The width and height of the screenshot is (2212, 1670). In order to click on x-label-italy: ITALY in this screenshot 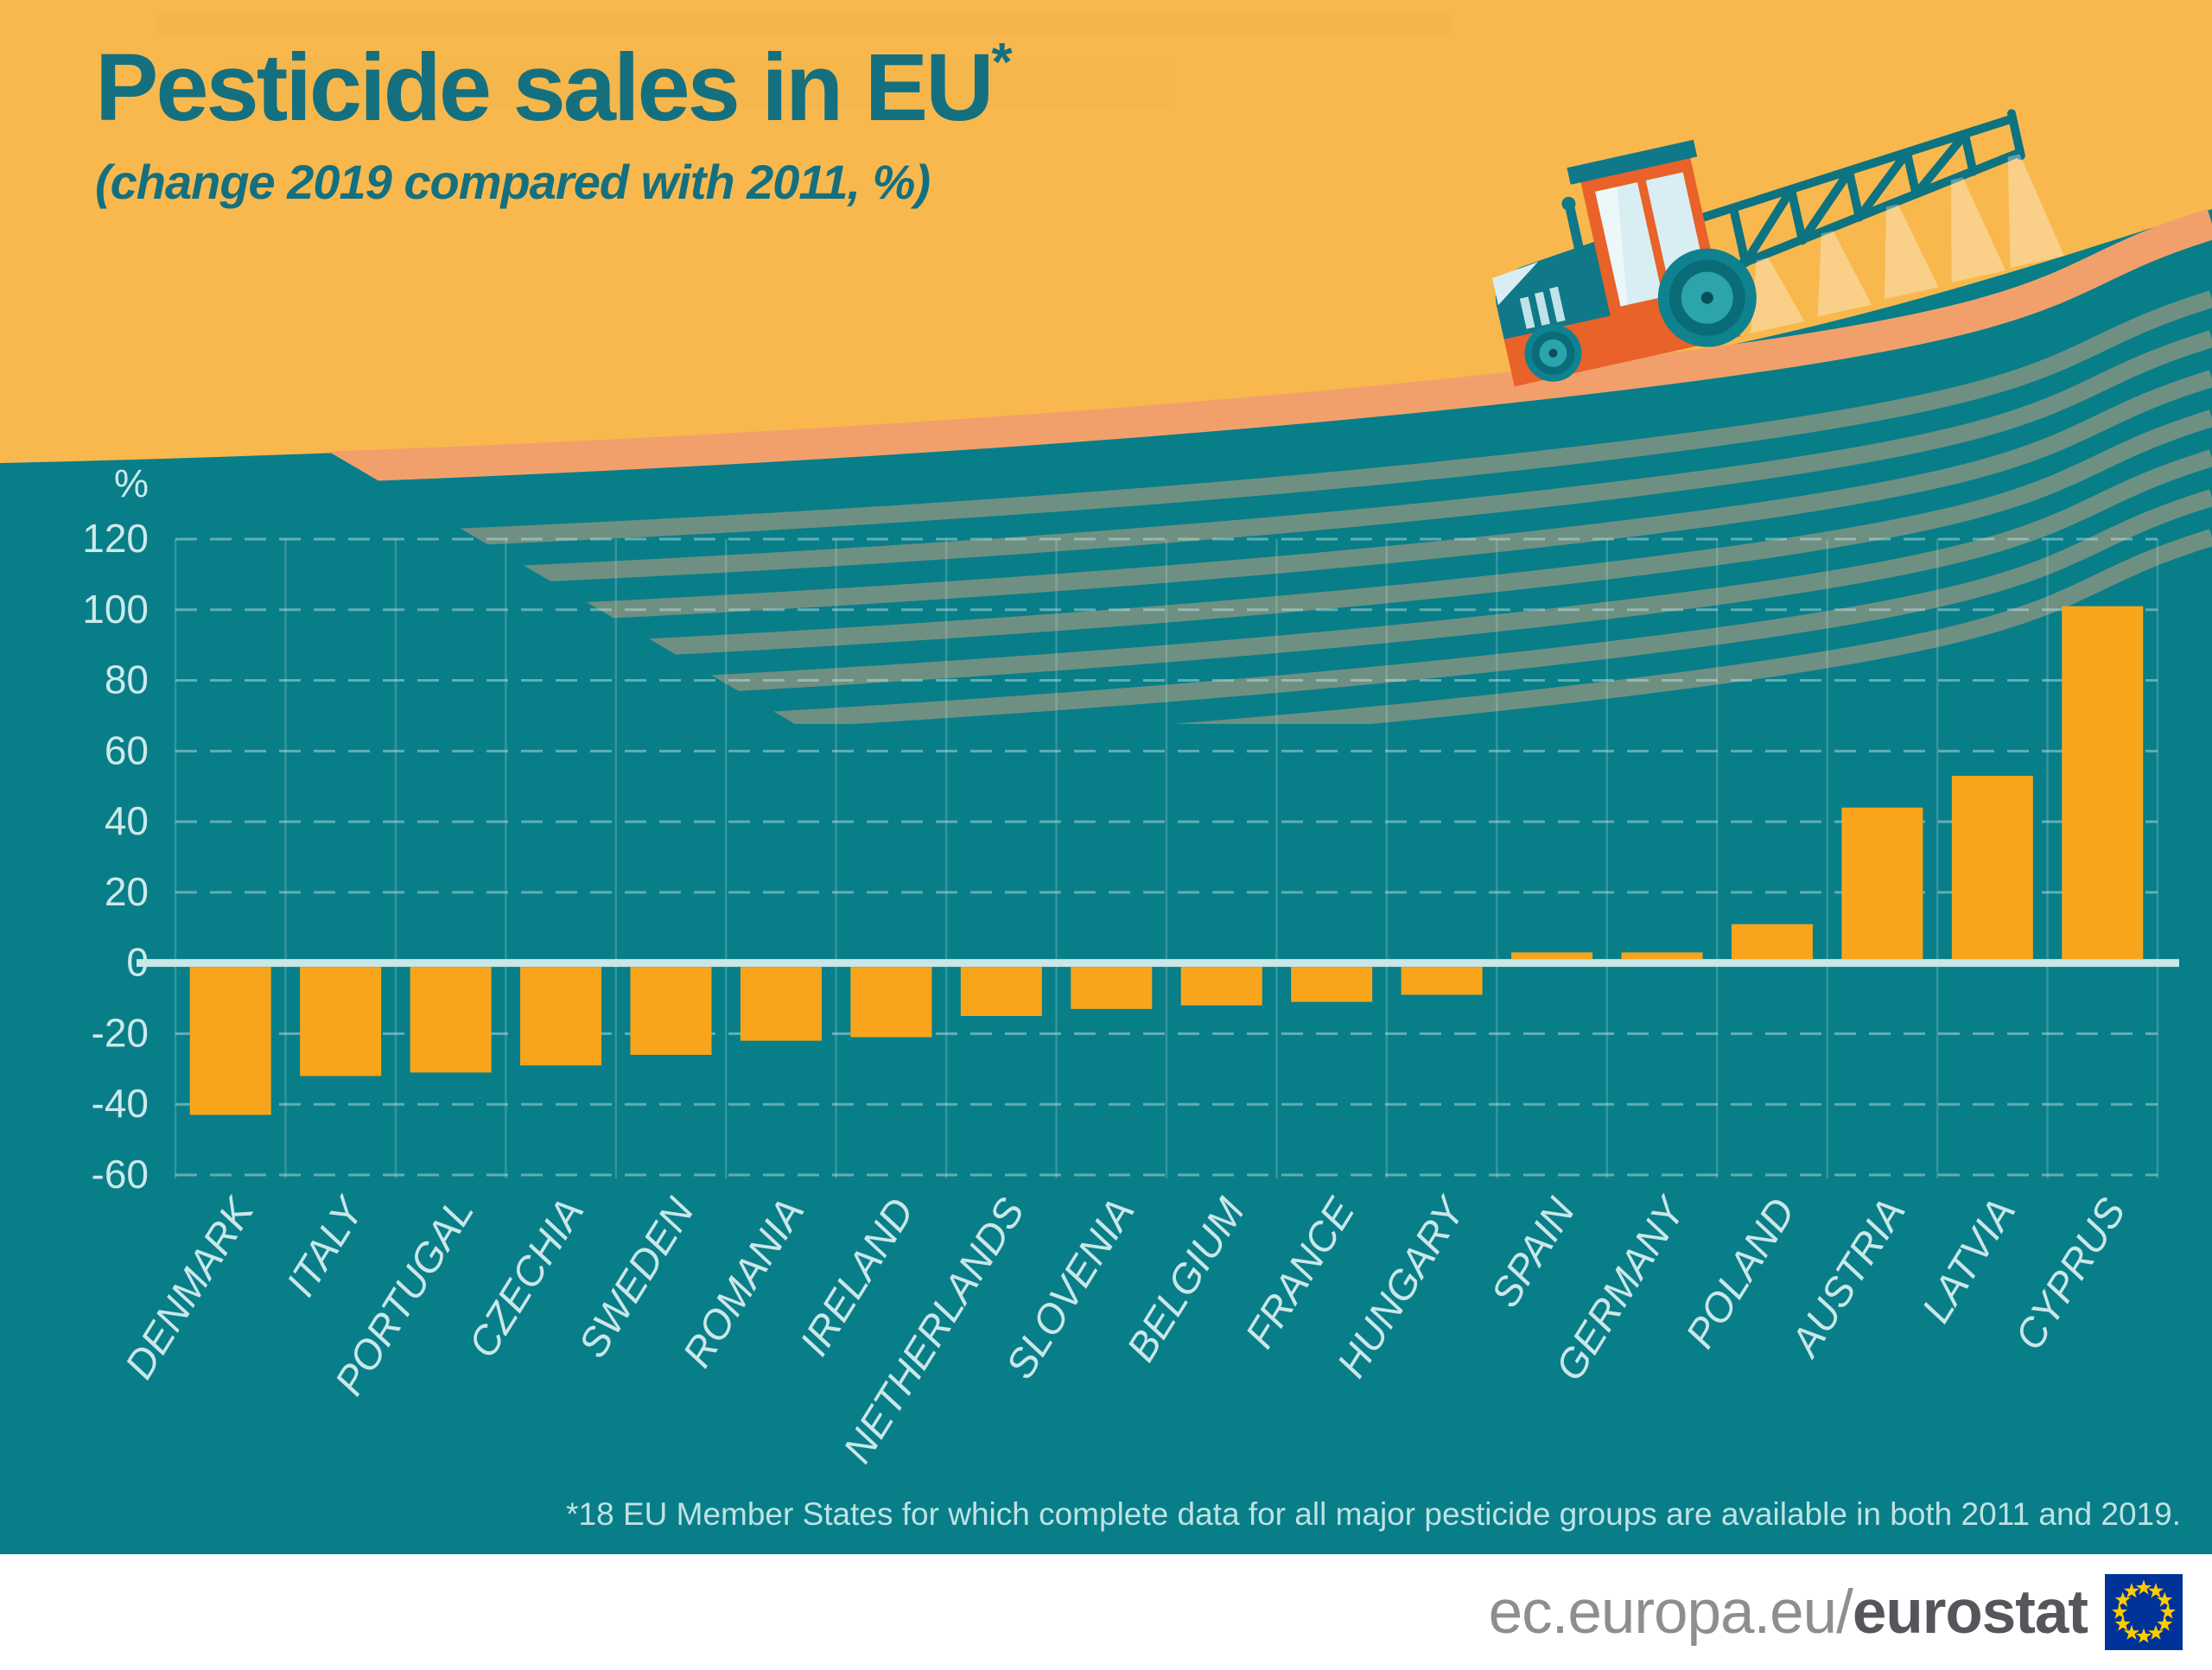, I will do `click(325, 1245)`.